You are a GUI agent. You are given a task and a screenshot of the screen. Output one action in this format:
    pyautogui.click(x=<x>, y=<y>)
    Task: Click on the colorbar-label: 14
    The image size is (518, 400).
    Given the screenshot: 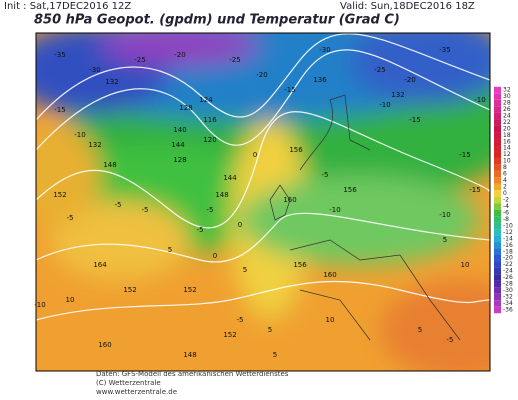 What is the action you would take?
    pyautogui.click(x=507, y=148)
    